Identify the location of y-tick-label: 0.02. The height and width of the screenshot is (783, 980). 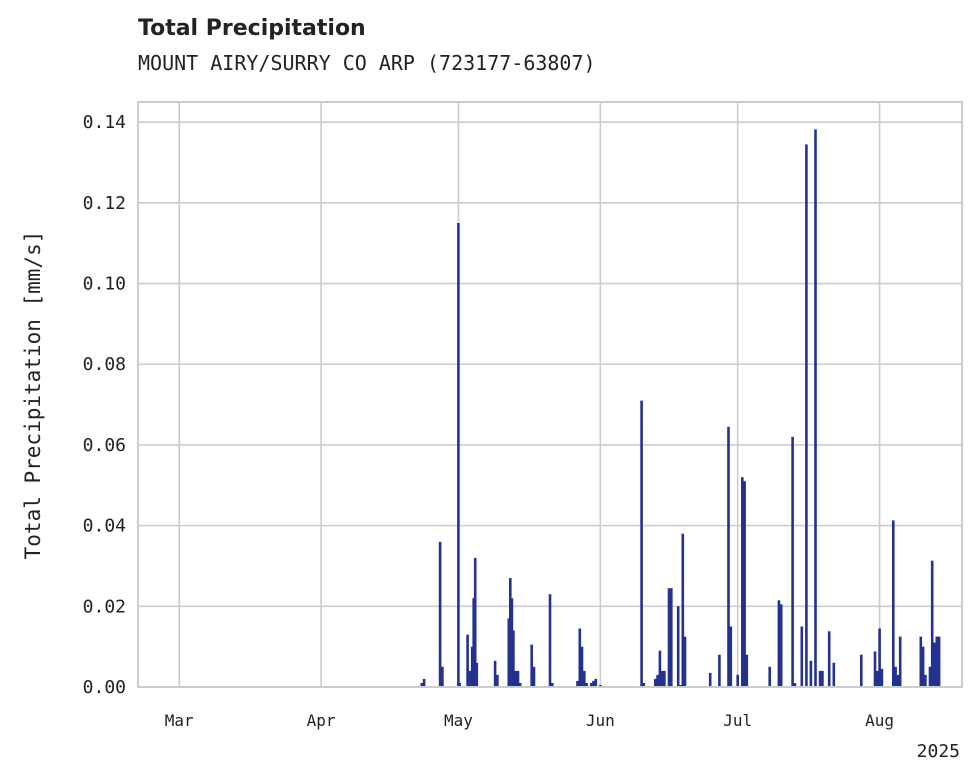
(104, 606).